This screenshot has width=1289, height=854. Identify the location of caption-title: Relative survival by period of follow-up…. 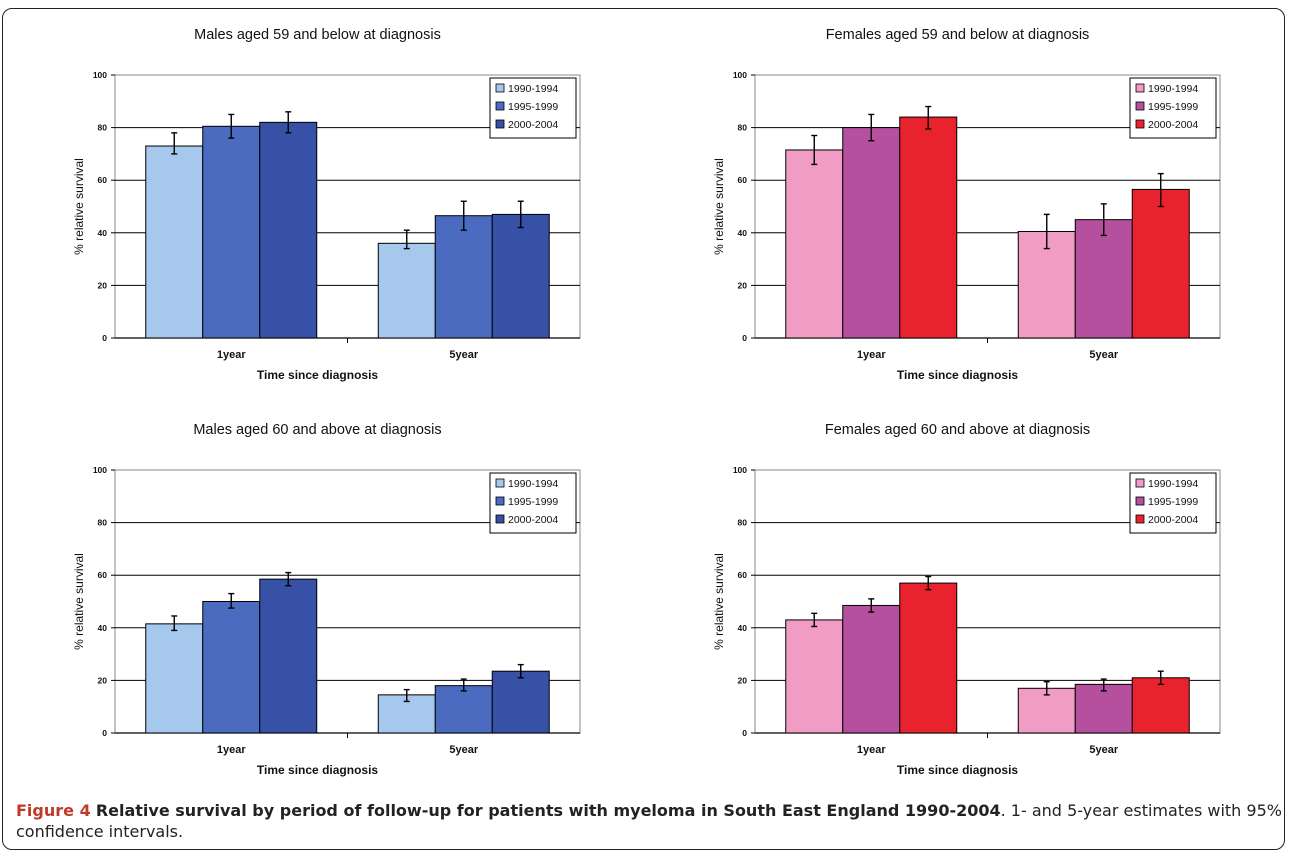
(548, 810).